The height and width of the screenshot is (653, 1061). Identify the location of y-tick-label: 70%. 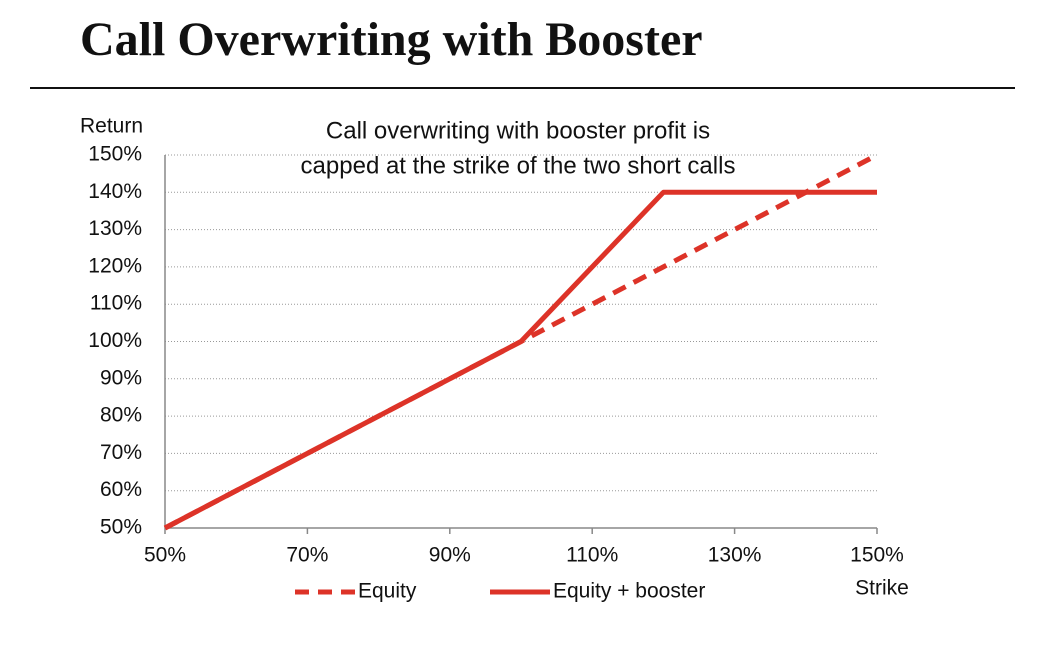
(121, 452).